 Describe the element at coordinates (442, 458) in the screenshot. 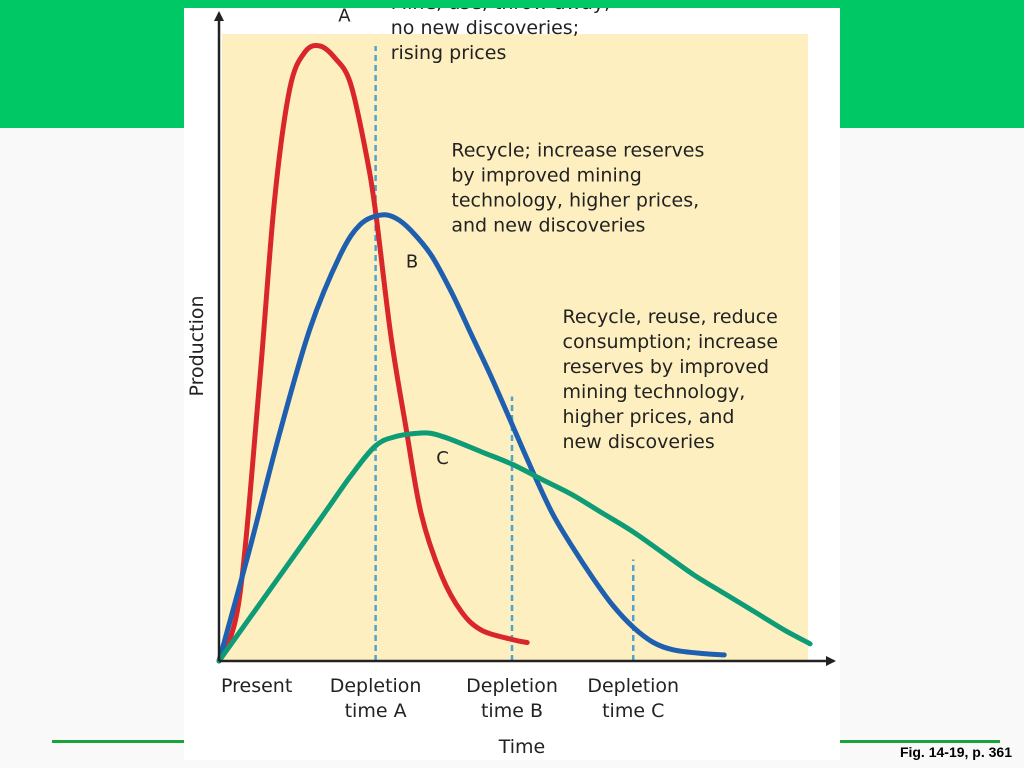

I see `curve-label-c: C` at that location.